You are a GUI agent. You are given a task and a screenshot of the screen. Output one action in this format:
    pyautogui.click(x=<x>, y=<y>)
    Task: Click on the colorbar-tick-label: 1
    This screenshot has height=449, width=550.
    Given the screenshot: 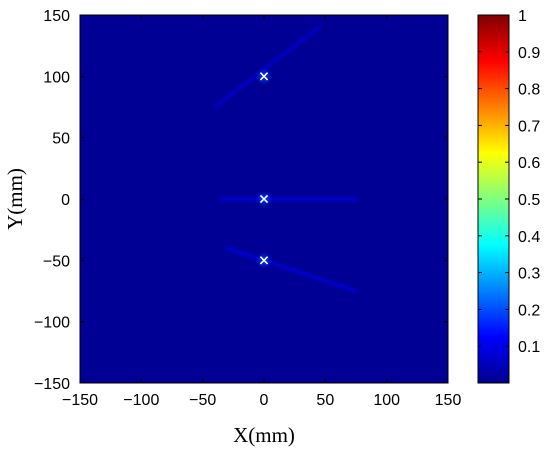 What is the action you would take?
    pyautogui.click(x=522, y=16)
    